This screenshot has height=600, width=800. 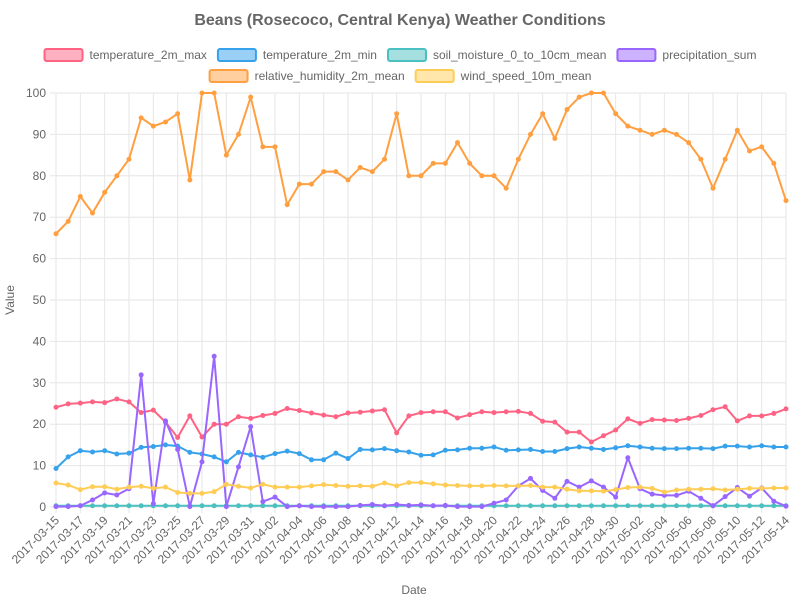 What do you see at coordinates (421, 420) in the screenshot?
I see `series-temperature_2m_max` at bounding box center [421, 420].